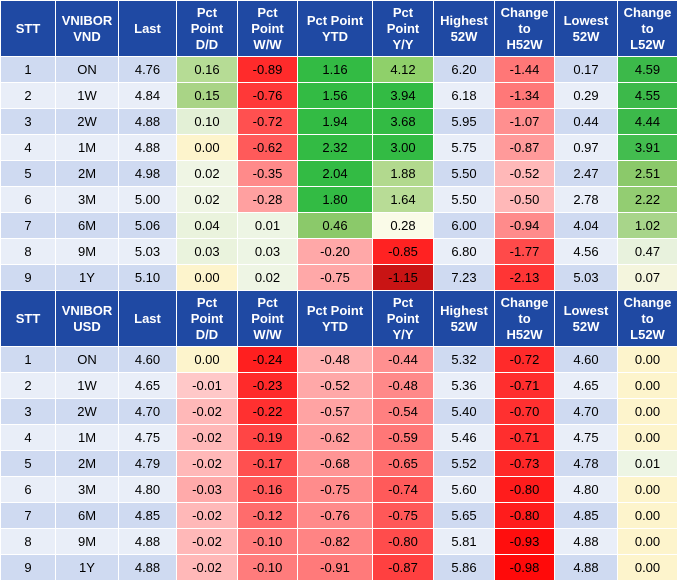 This screenshot has width=678, height=581. I want to click on cell-pct-yy: -1.15, so click(403, 277).